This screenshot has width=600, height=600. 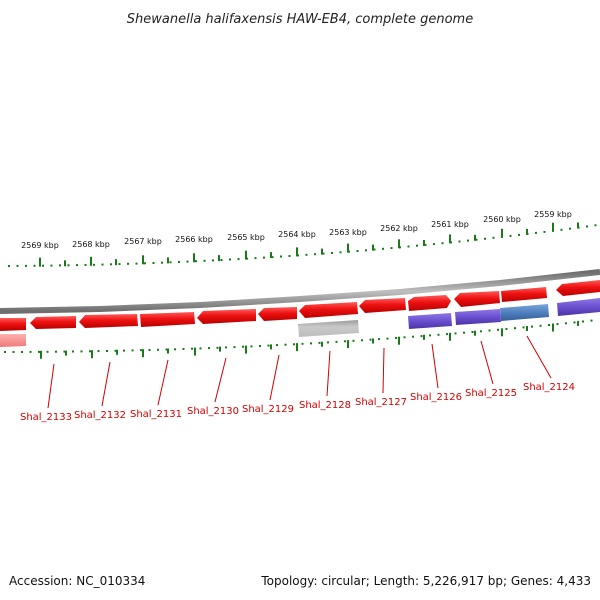 I want to click on gene-label: Shal_2126, so click(x=436, y=397).